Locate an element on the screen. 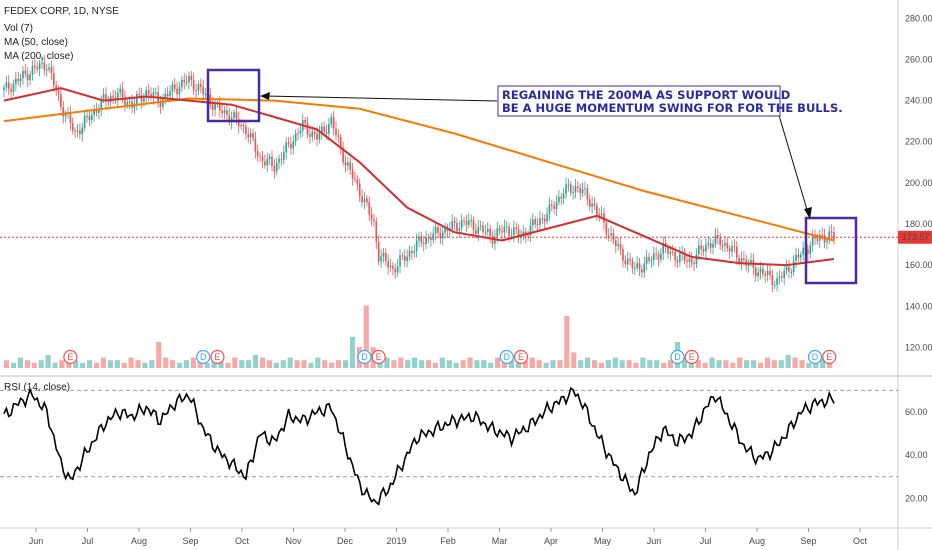 The image size is (932, 550). price-tick-label: 220.00 is located at coordinates (918, 142).